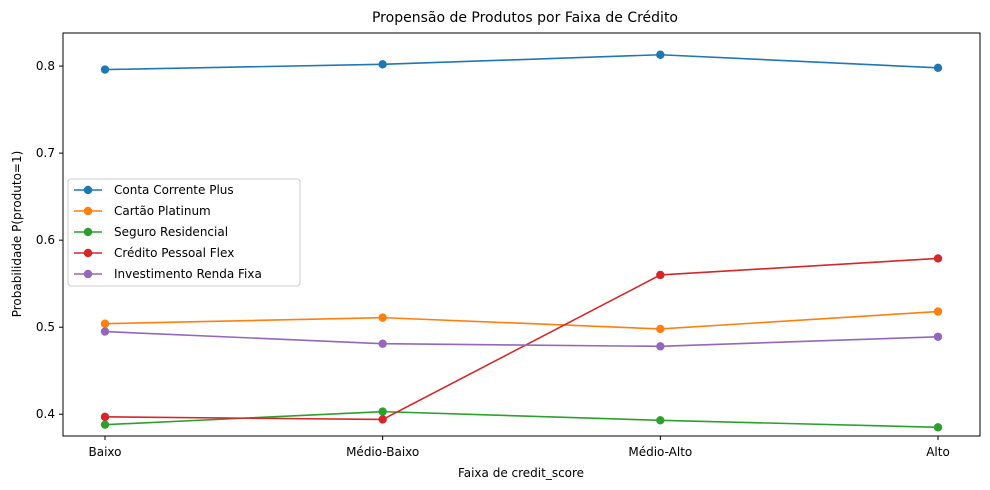  What do you see at coordinates (45, 327) in the screenshot?
I see `y-tick-label: 0.5` at bounding box center [45, 327].